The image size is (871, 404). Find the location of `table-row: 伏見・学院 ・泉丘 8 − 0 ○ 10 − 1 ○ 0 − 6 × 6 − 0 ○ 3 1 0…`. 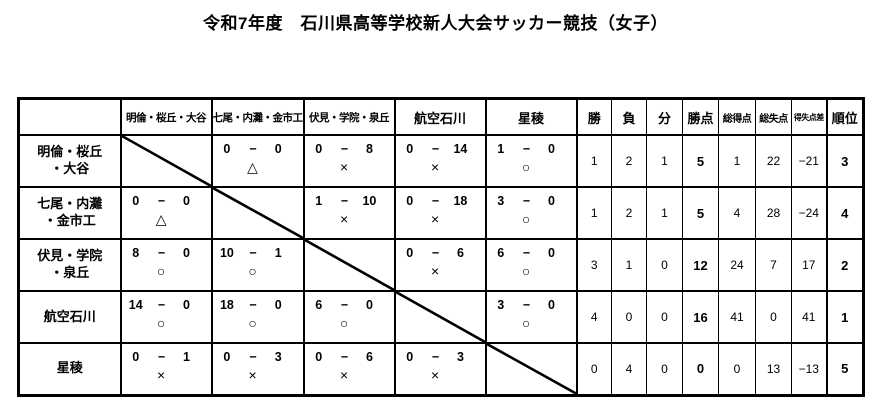

table-row: 伏見・学院 ・泉丘 8 − 0 ○ 10 − 1 ○ 0 − 6 × 6 − 0 ○ 3 1 0… is located at coordinates (440, 265).